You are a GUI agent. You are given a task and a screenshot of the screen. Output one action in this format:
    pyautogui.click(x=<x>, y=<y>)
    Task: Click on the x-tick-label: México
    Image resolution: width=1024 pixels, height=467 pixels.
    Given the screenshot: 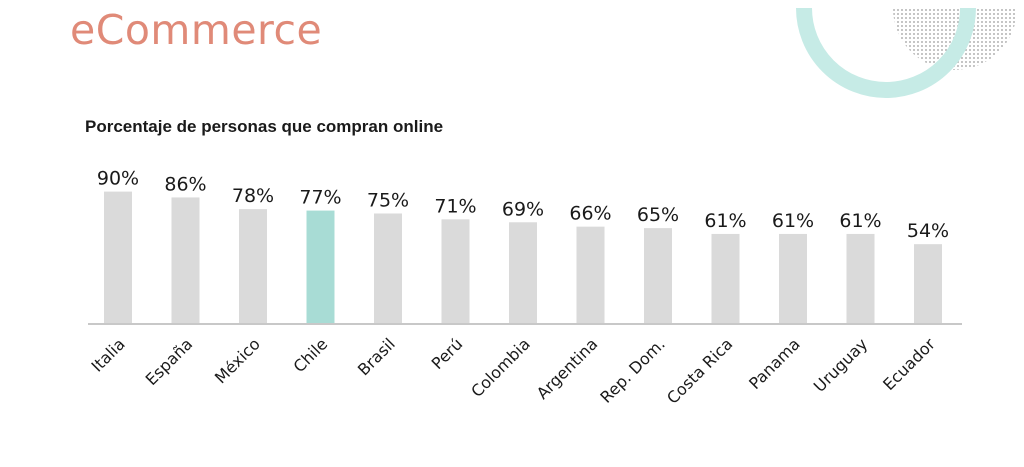 What is the action you would take?
    pyautogui.click(x=237, y=360)
    